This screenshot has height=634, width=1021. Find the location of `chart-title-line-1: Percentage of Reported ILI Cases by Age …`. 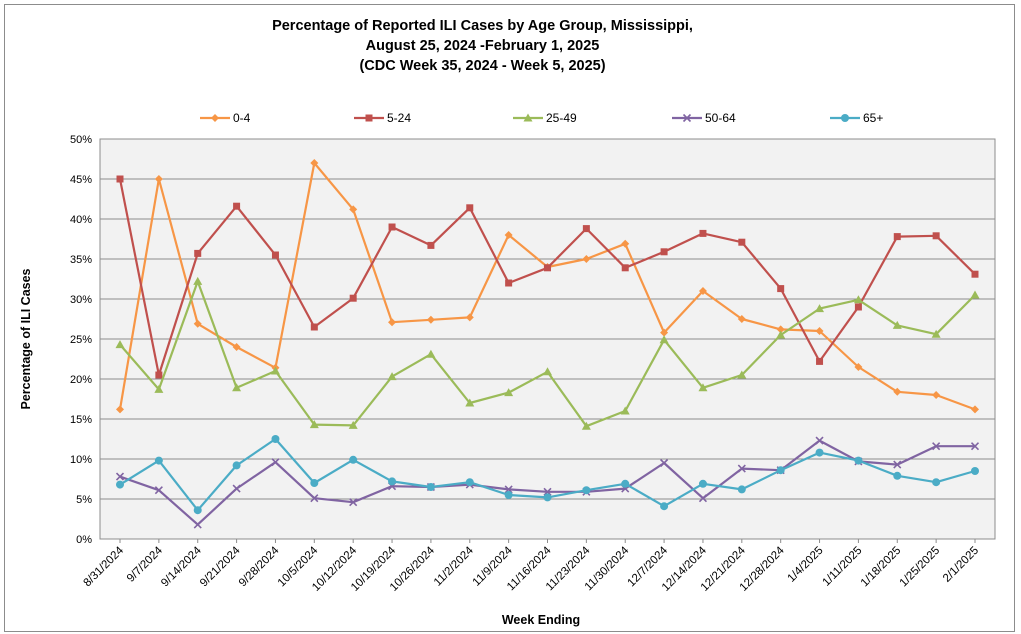

chart-title-line-1: Percentage of Reported ILI Cases by Age … is located at coordinates (482, 26).